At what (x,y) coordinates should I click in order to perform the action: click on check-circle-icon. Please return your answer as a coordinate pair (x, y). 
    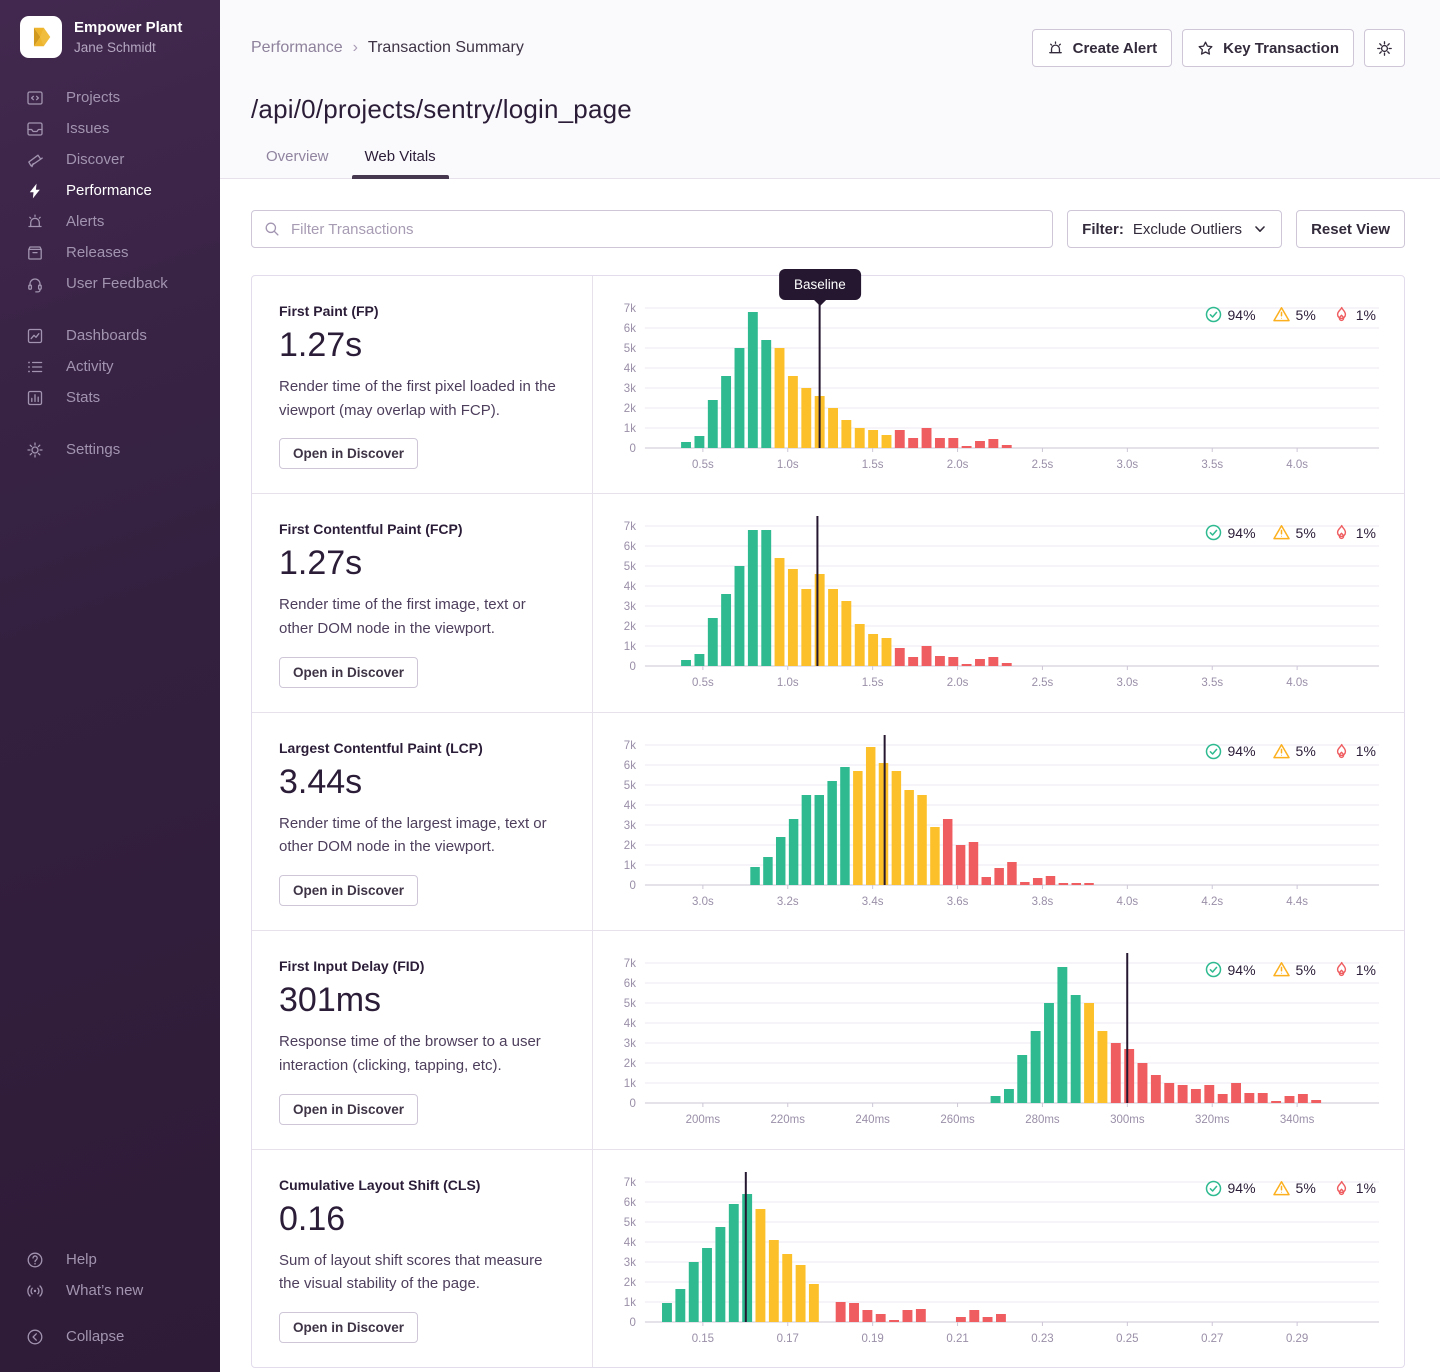
    Looking at the image, I should click on (1213, 751).